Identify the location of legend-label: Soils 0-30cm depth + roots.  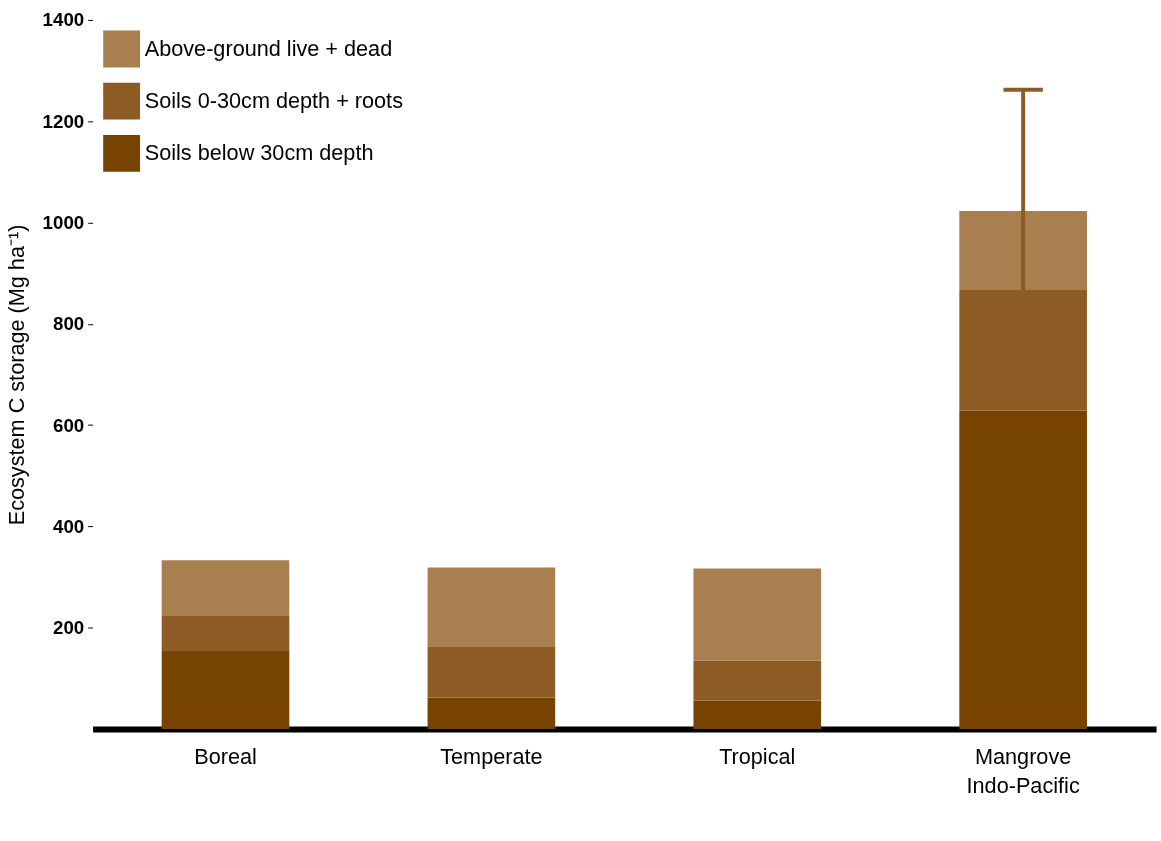
(274, 101).